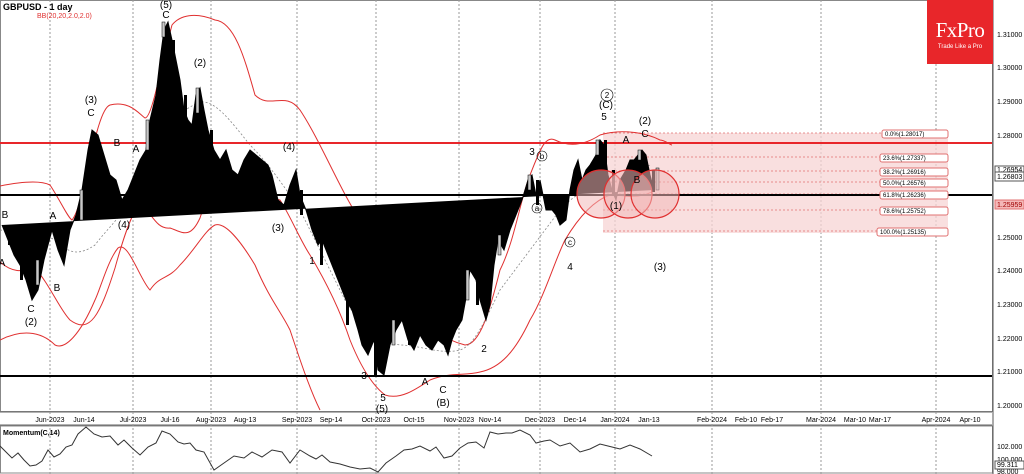  What do you see at coordinates (1009, 238) in the screenshot?
I see `svg-text: 1.25000` at bounding box center [1009, 238].